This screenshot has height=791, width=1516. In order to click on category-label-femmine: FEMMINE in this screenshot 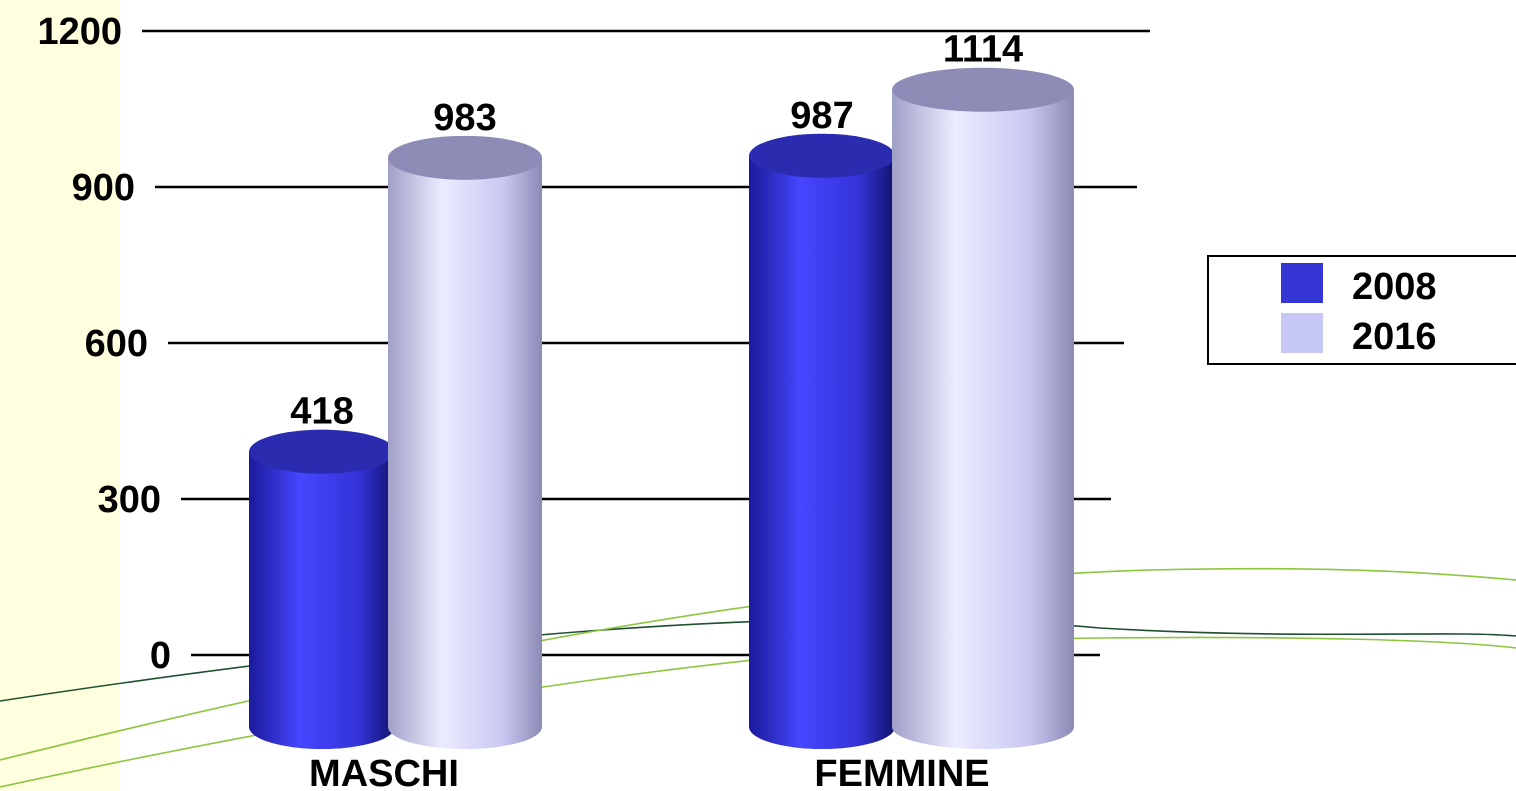, I will do `click(901, 772)`.